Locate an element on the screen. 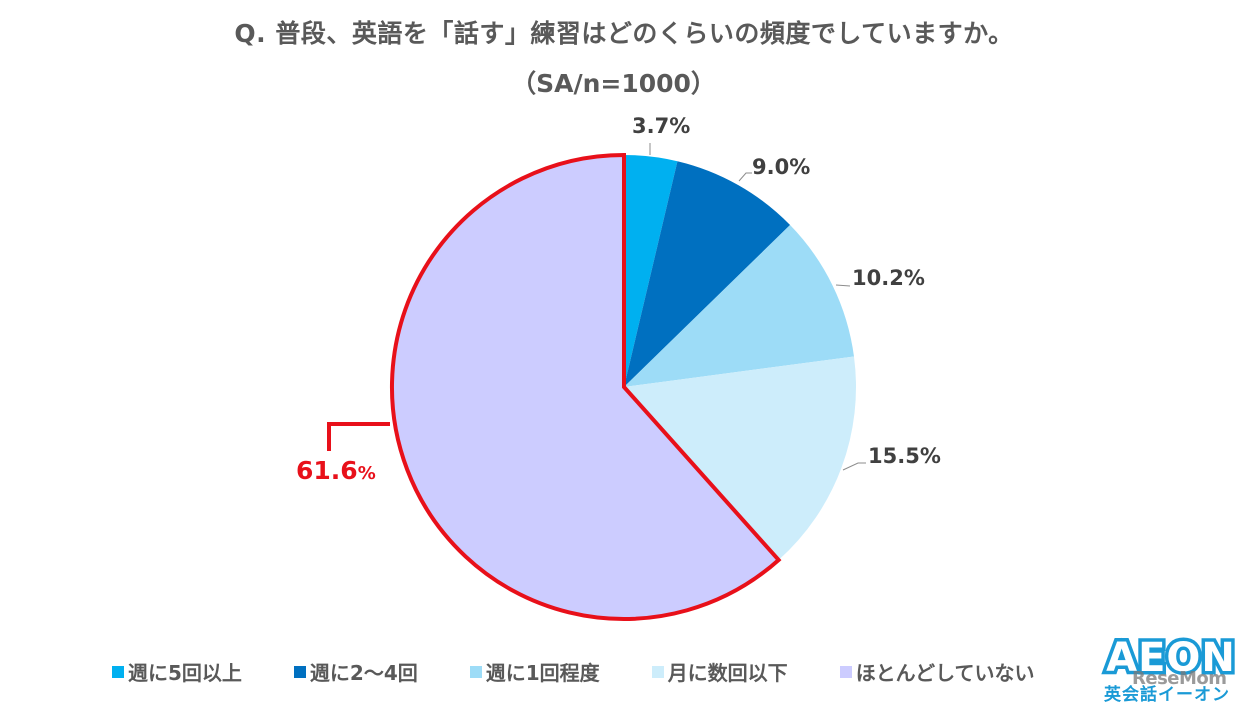 The image size is (1247, 705). data-label-s4-value: 61.6 is located at coordinates (327, 470).